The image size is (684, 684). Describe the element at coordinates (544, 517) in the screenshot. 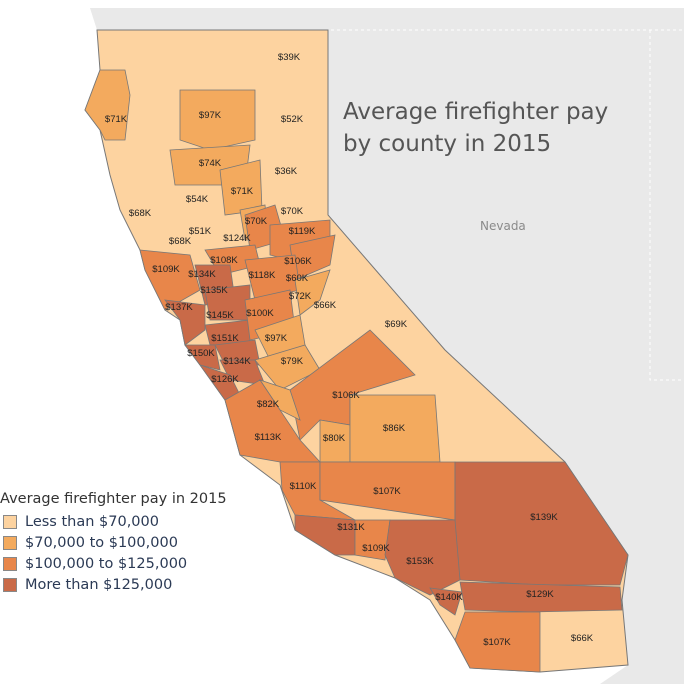

I see `county-label: $139K` at that location.